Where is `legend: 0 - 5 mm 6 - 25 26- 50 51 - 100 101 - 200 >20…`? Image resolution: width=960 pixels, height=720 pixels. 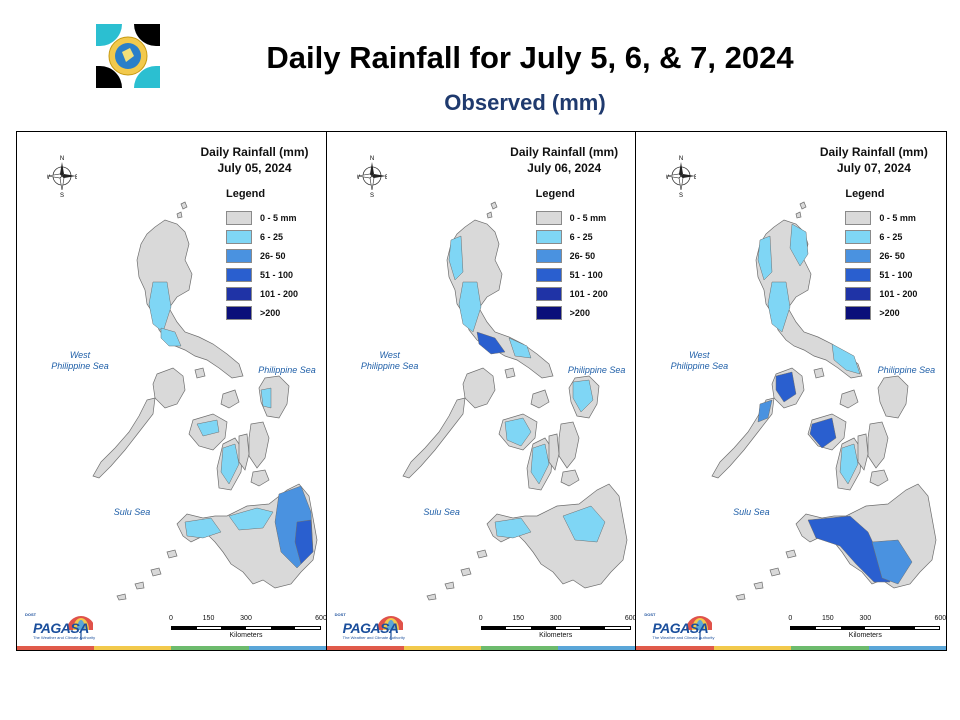
legend: 0 - 5 mm 6 - 25 26- 50 51 - 100 101 - 200 >20… is located at coordinates (881, 265).